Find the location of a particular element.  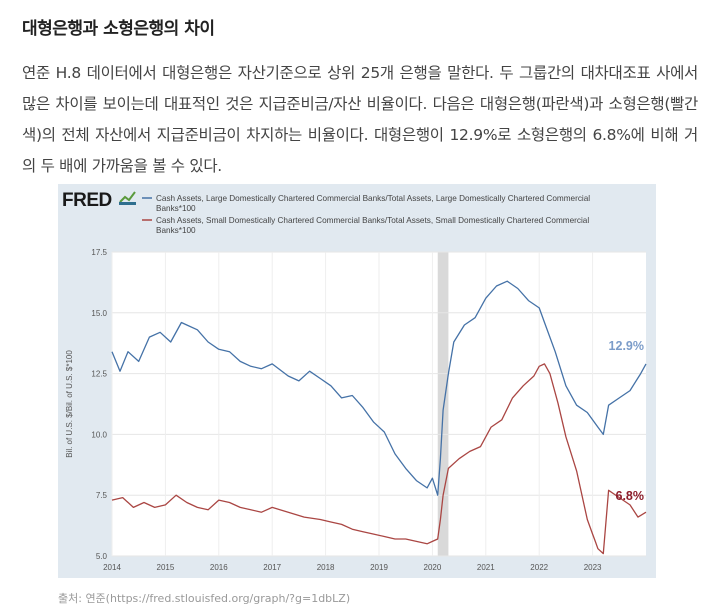

x-tick-label: 2022 is located at coordinates (539, 567).